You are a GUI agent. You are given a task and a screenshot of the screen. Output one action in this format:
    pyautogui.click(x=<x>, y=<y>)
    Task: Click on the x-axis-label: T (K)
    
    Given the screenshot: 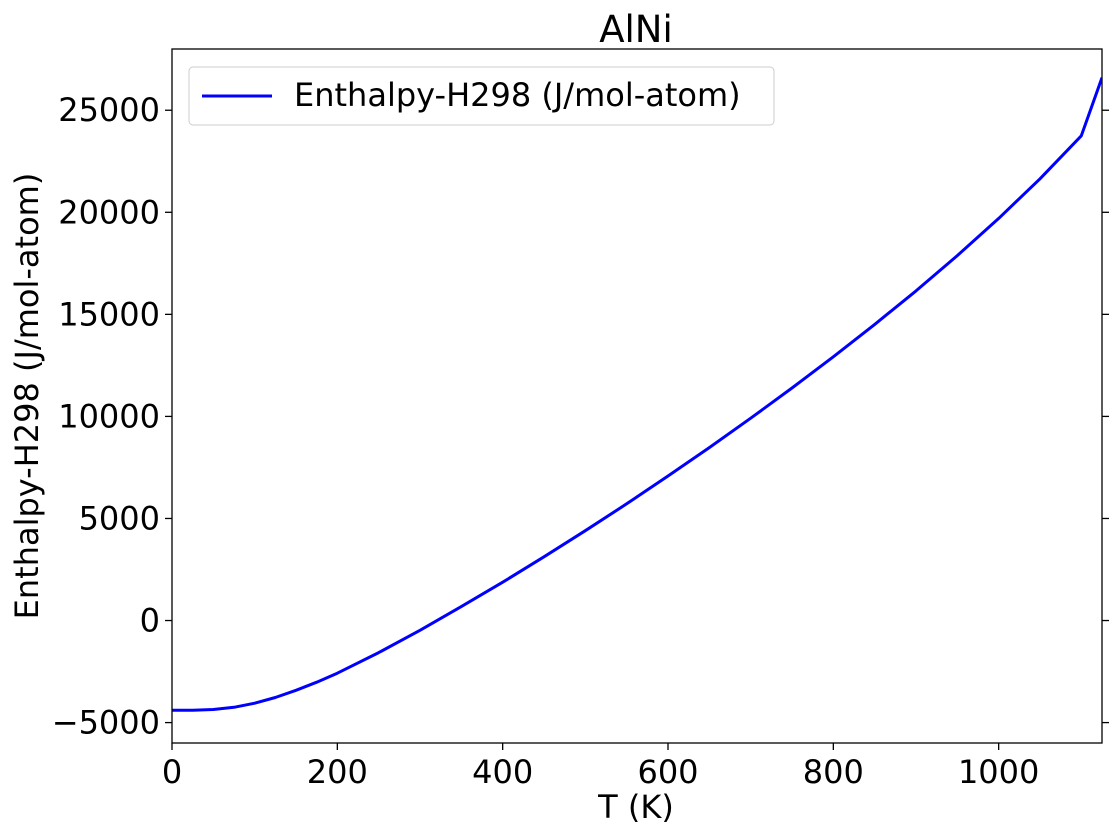 What is the action you would take?
    pyautogui.click(x=635, y=807)
    